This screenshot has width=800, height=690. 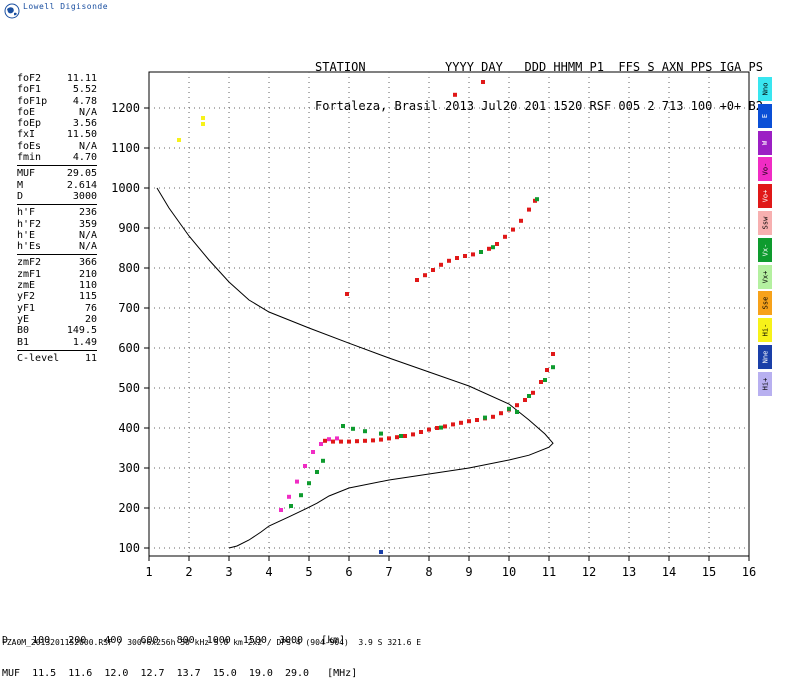 What do you see at coordinates (348, 572) in the screenshot?
I see `x-tick-label: 6` at bounding box center [348, 572].